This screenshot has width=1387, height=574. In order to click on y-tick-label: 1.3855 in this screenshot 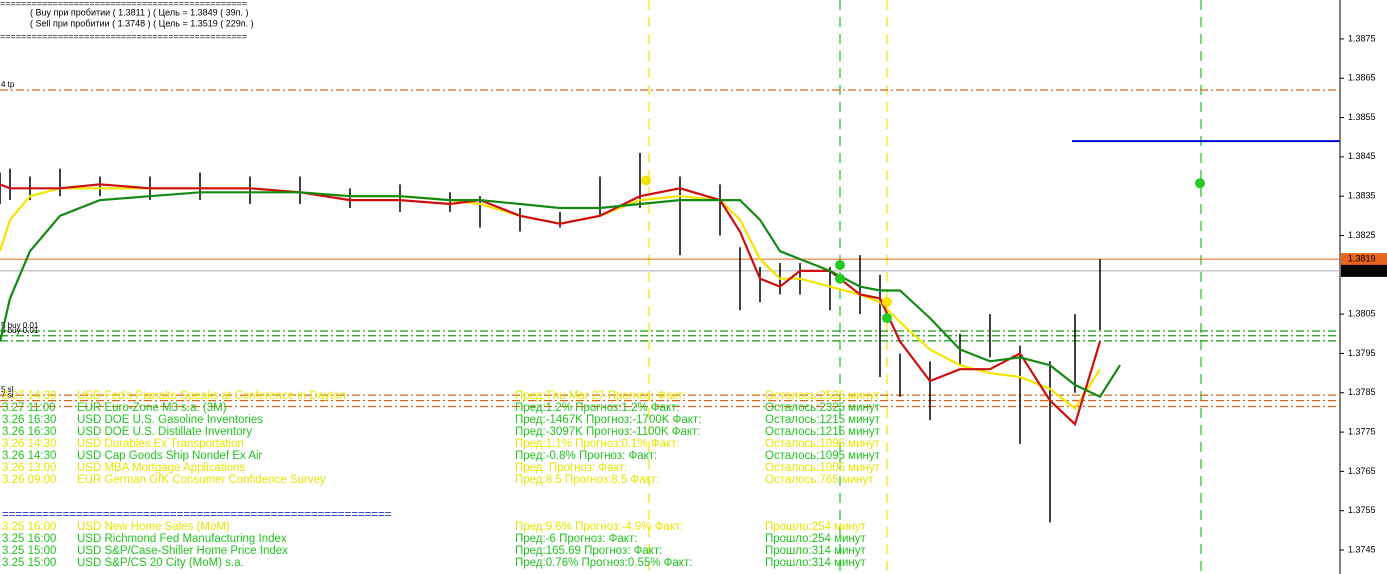, I will do `click(1362, 117)`.